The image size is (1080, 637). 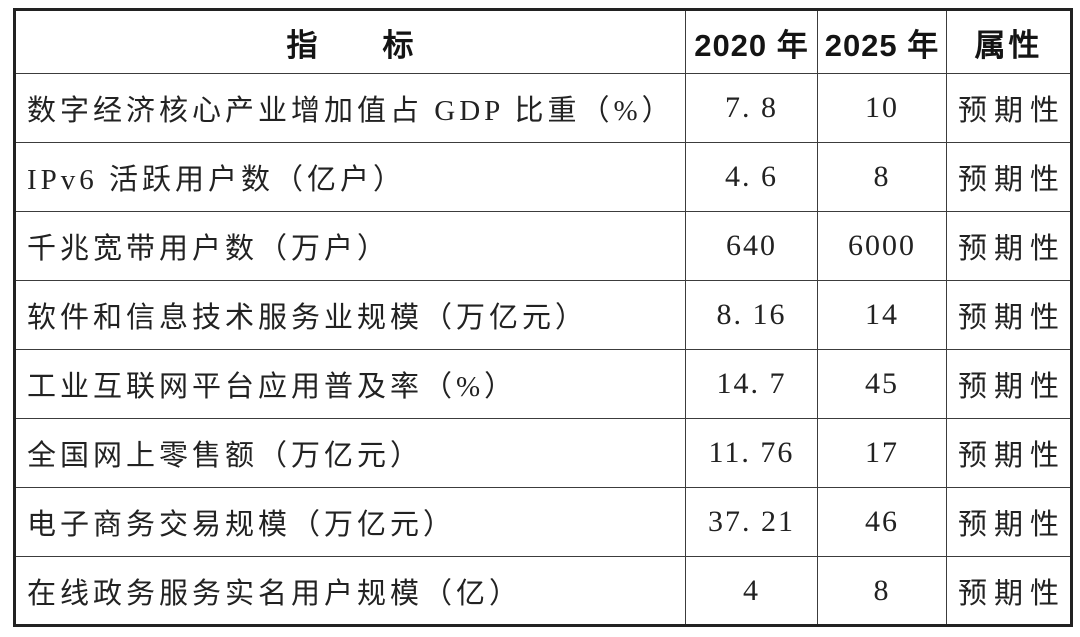 What do you see at coordinates (751, 246) in the screenshot?
I see `value-2020-cell: 640` at bounding box center [751, 246].